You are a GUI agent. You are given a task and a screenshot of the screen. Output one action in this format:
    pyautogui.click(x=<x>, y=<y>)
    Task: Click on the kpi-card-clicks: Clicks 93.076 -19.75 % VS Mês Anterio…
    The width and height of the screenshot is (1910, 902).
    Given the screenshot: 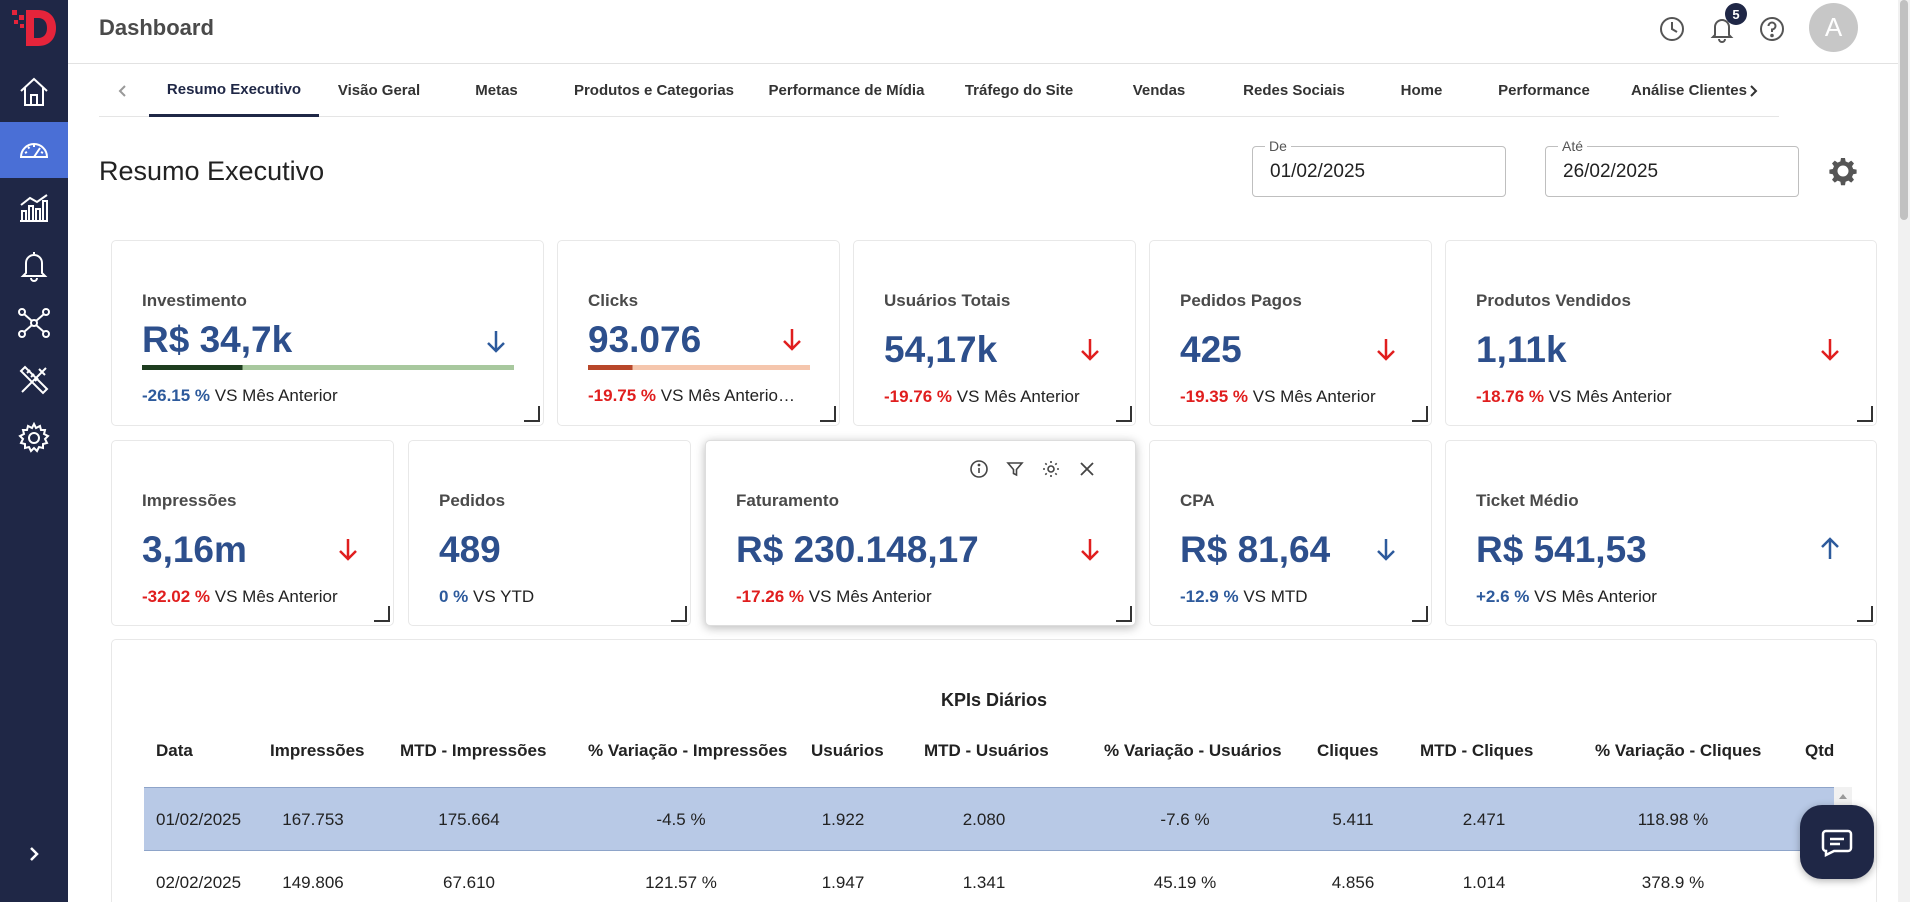 What is the action you would take?
    pyautogui.click(x=698, y=333)
    